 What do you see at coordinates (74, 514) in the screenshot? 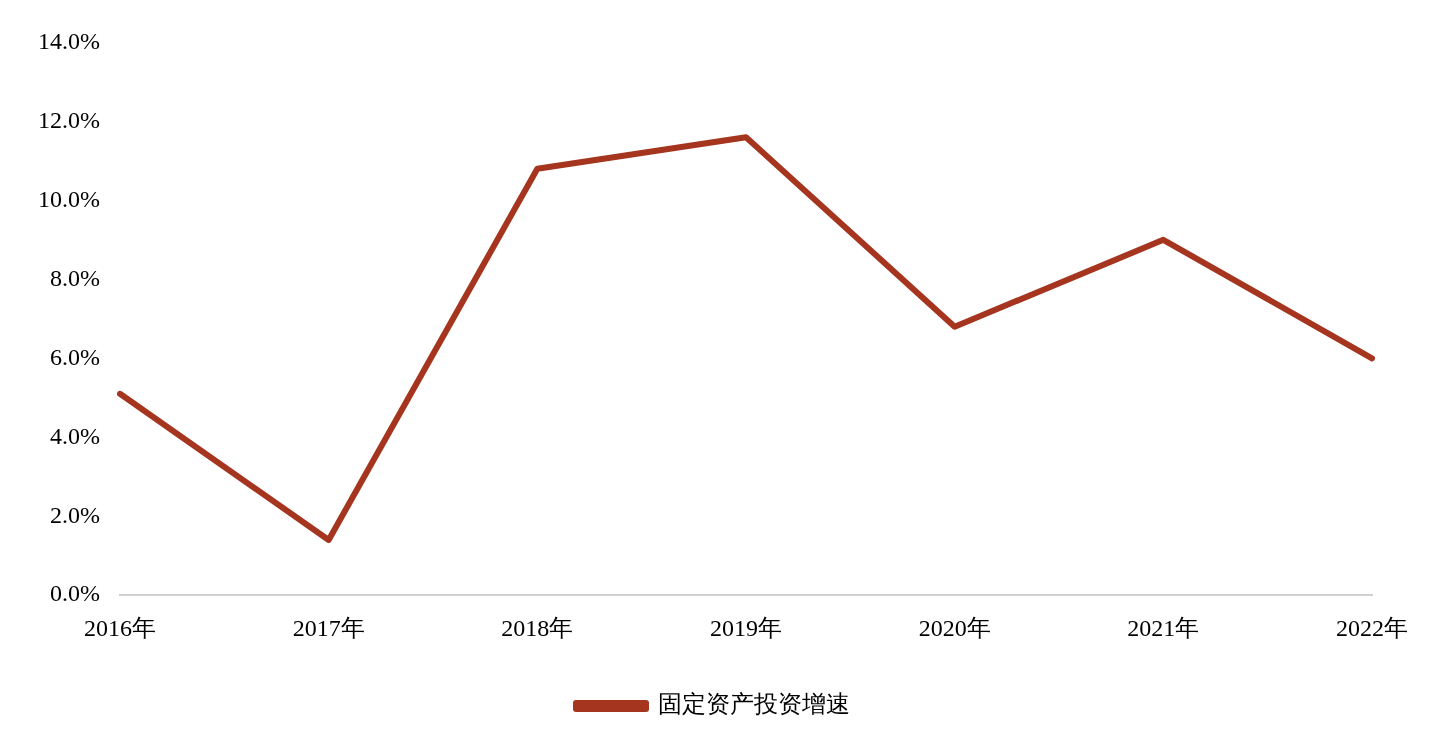
I see `y-tick-label: 2.0%` at bounding box center [74, 514].